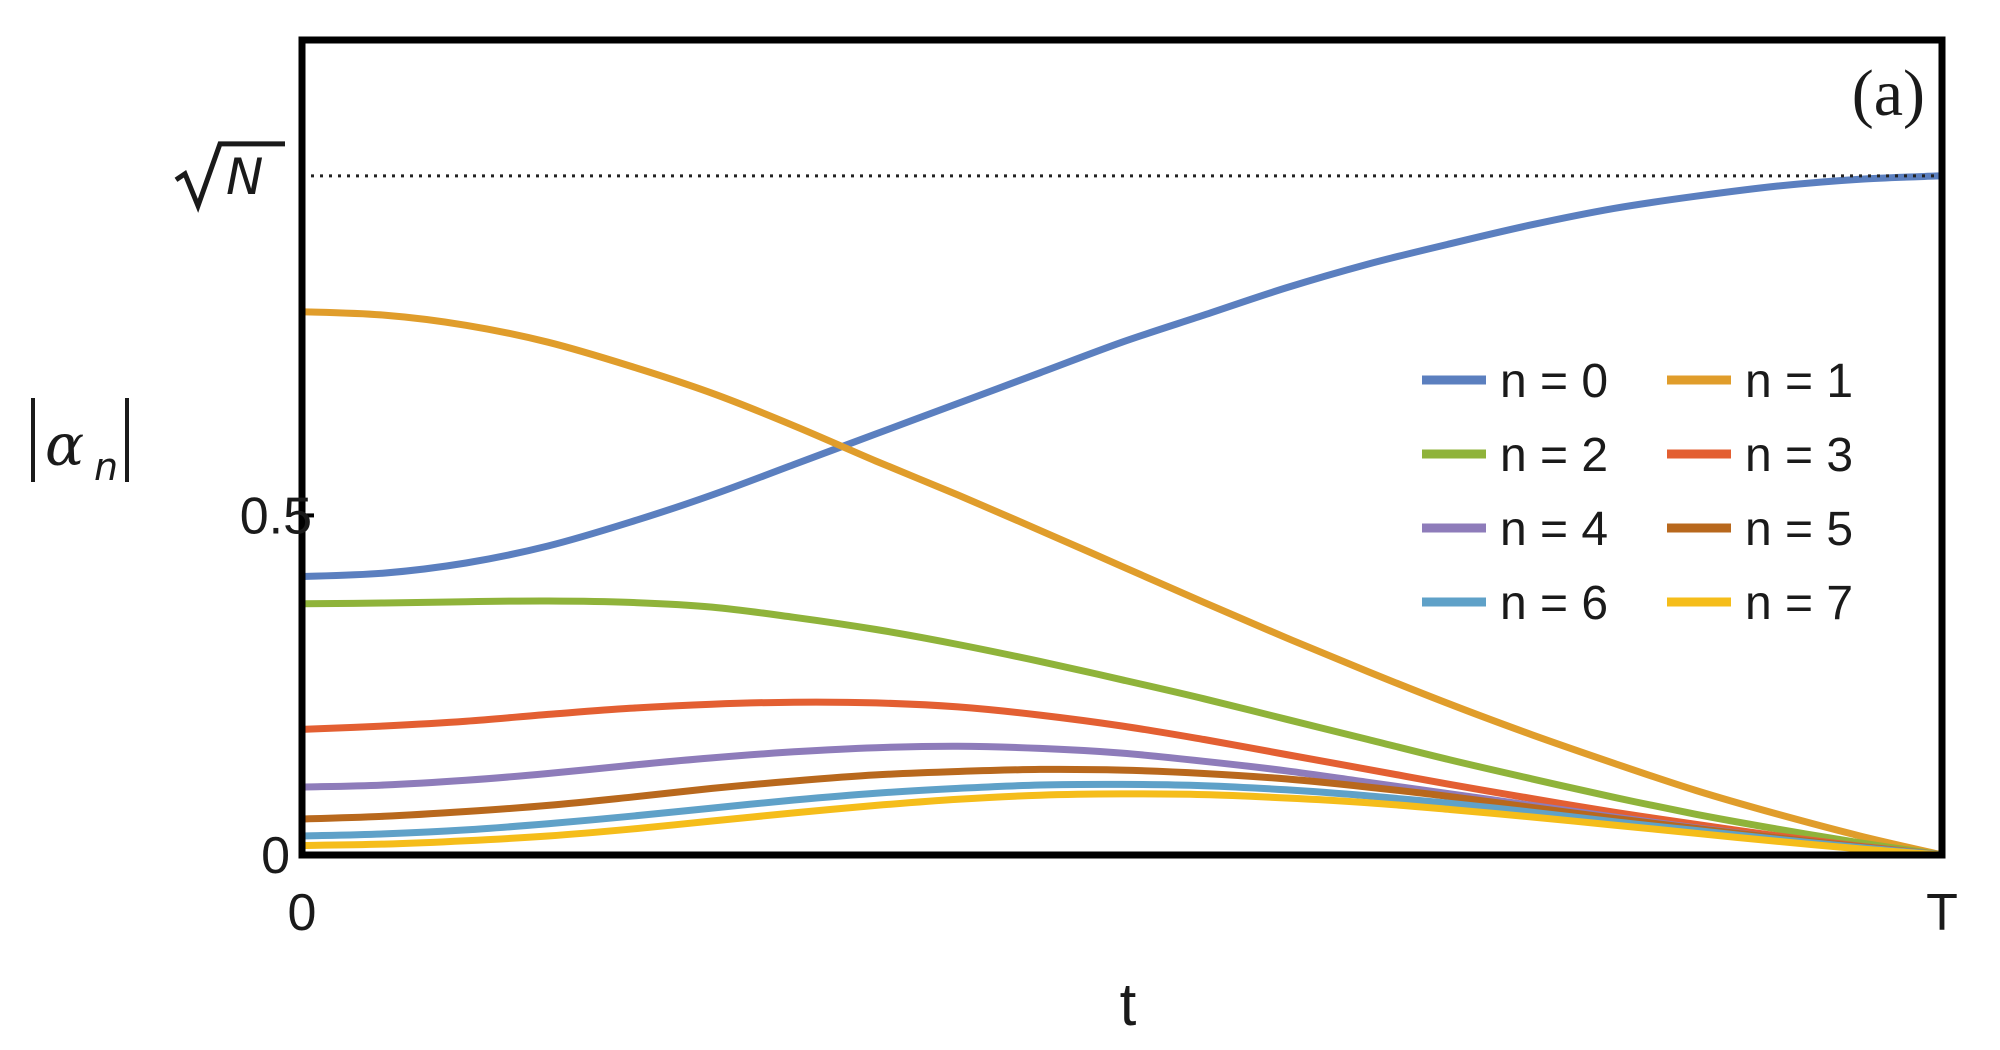 Image resolution: width=2000 pixels, height=1050 pixels. Describe the element at coordinates (1554, 381) in the screenshot. I see `legend-label: n = 0` at that location.